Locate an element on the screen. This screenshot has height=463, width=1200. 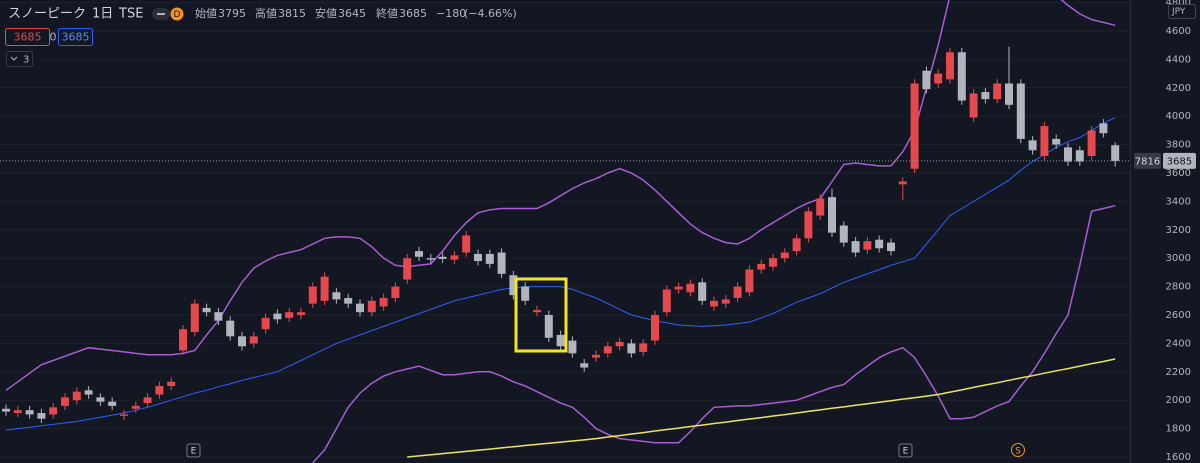
change-pct: (−4.66%) is located at coordinates (490, 13).